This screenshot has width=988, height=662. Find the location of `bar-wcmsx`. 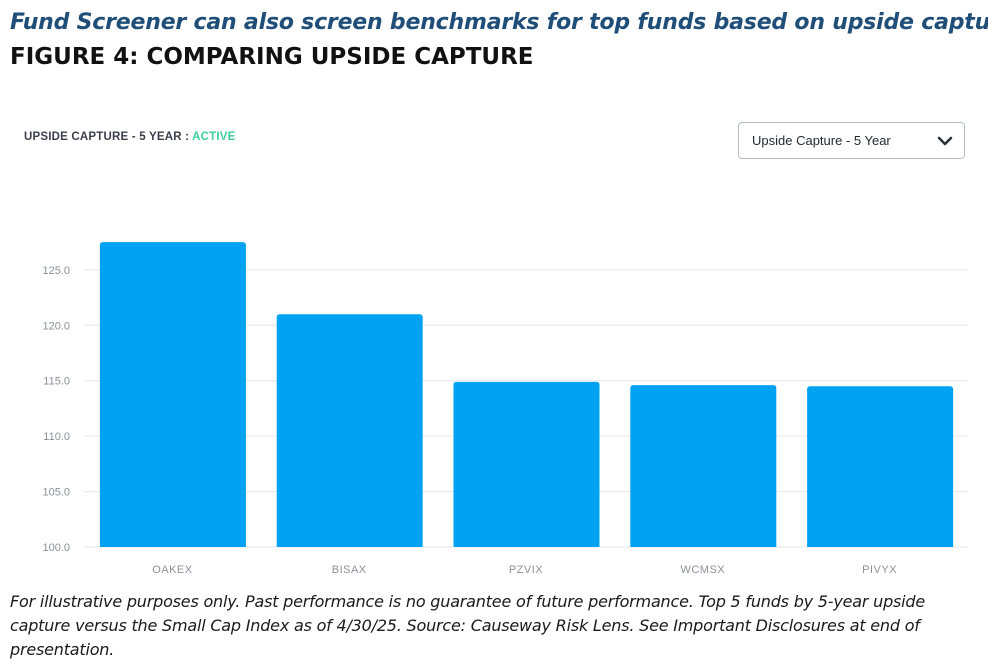

bar-wcmsx is located at coordinates (703, 466).